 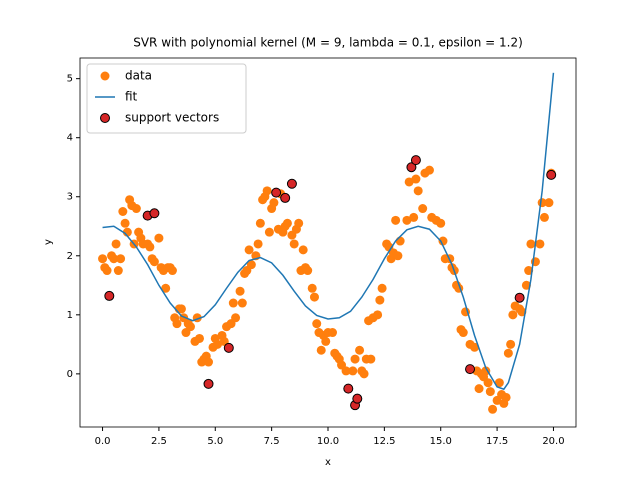 I want to click on legend-label: support vectors, so click(x=172, y=118).